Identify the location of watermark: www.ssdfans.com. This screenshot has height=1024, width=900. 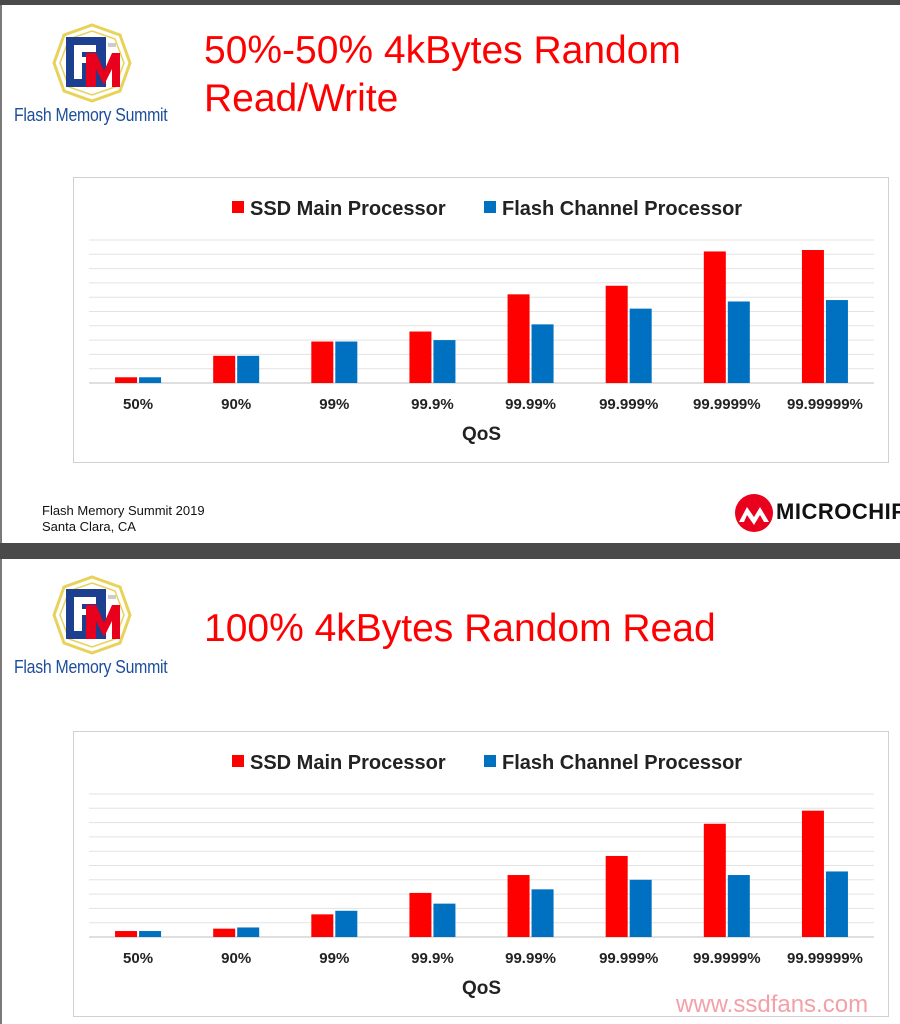
(772, 1004).